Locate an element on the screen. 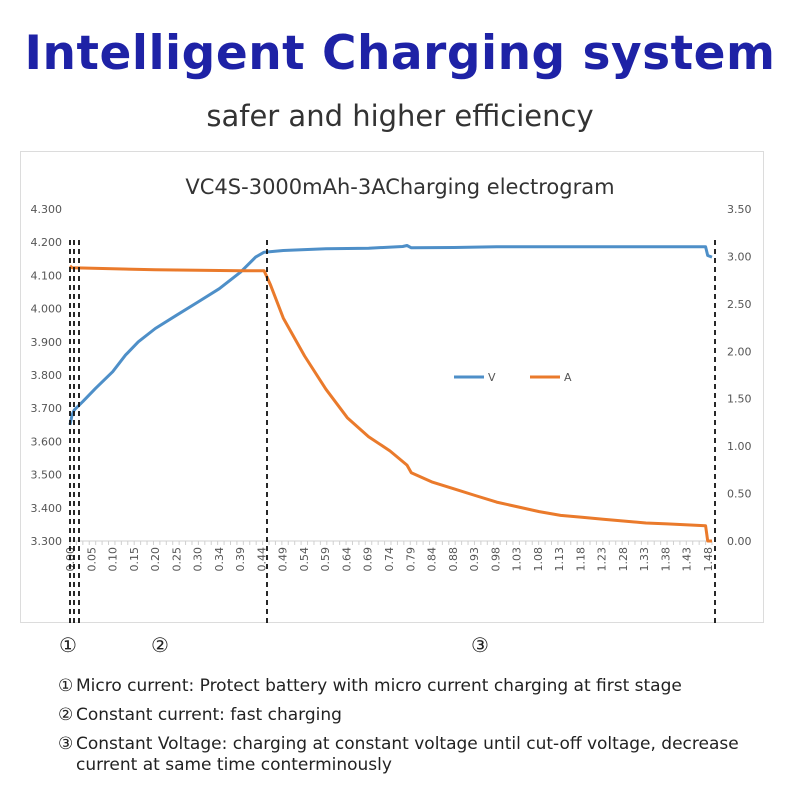 This screenshot has height=800, width=800. note-constant-current: ② Constant current: fast charging is located at coordinates (418, 715).